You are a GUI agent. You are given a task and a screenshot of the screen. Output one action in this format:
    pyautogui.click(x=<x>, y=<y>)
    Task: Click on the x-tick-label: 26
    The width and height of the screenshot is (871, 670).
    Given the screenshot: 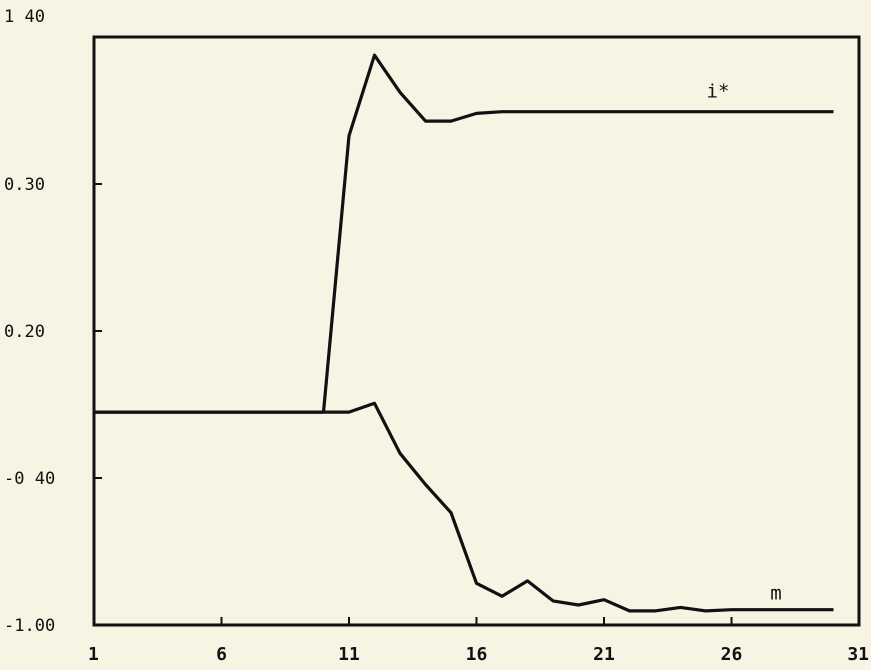 What is the action you would take?
    pyautogui.click(x=732, y=654)
    